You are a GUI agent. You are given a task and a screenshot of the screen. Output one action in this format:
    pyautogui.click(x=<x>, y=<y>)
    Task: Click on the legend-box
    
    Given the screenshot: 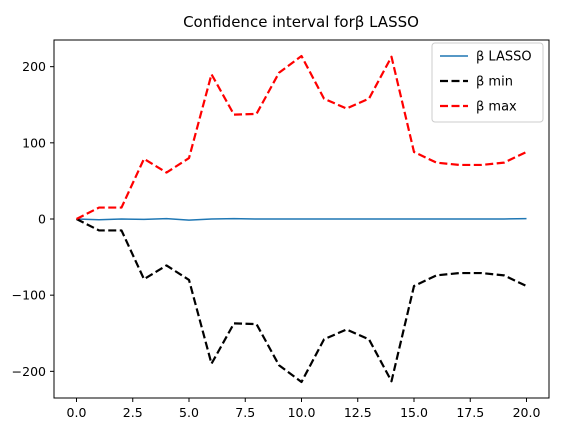 What is the action you would take?
    pyautogui.click(x=487, y=82)
    